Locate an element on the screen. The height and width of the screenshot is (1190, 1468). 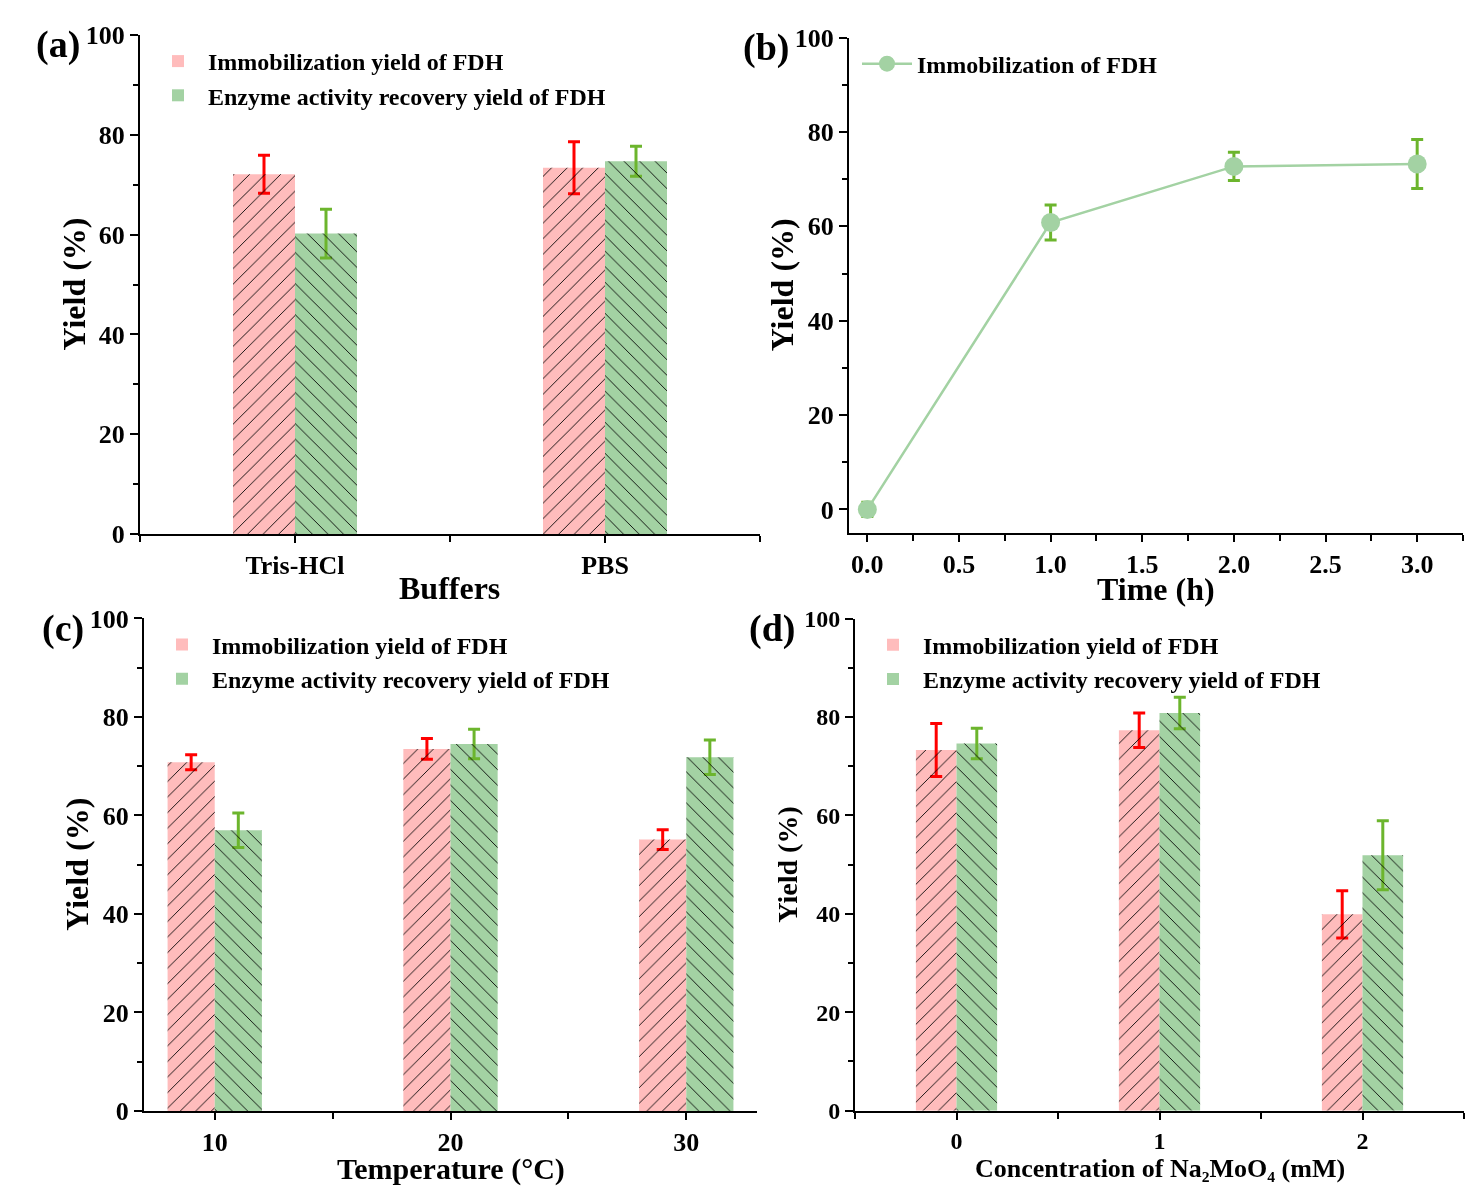
x-tick-label: 2.5 is located at coordinates (1325, 565).